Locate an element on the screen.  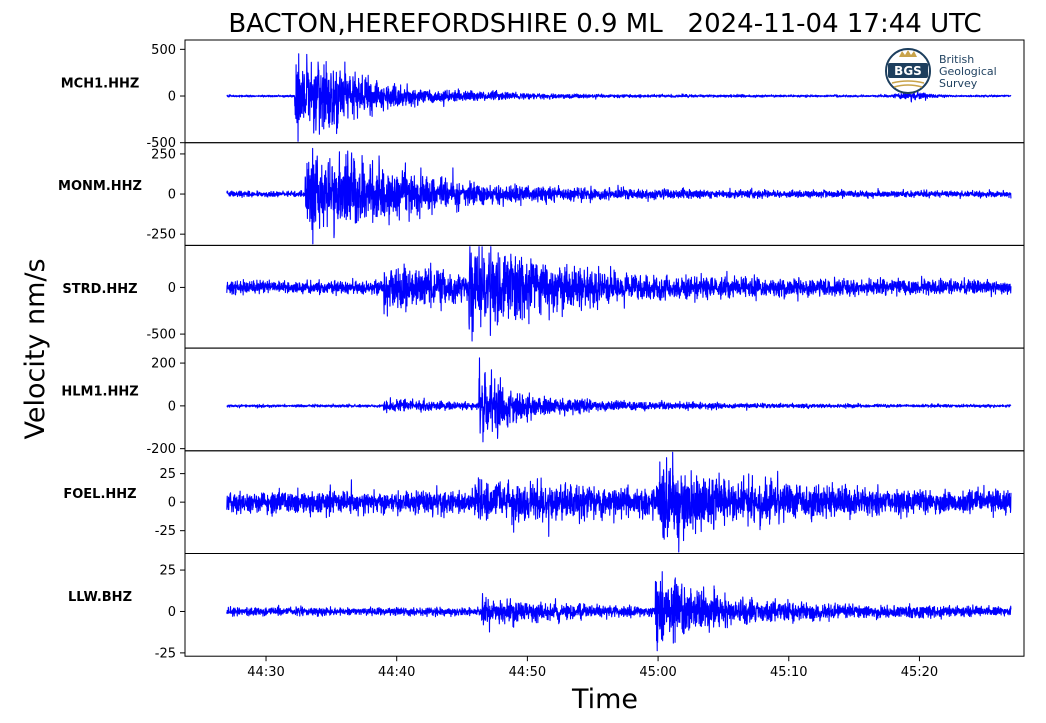
y-tick-label: -200 is located at coordinates (161, 449).